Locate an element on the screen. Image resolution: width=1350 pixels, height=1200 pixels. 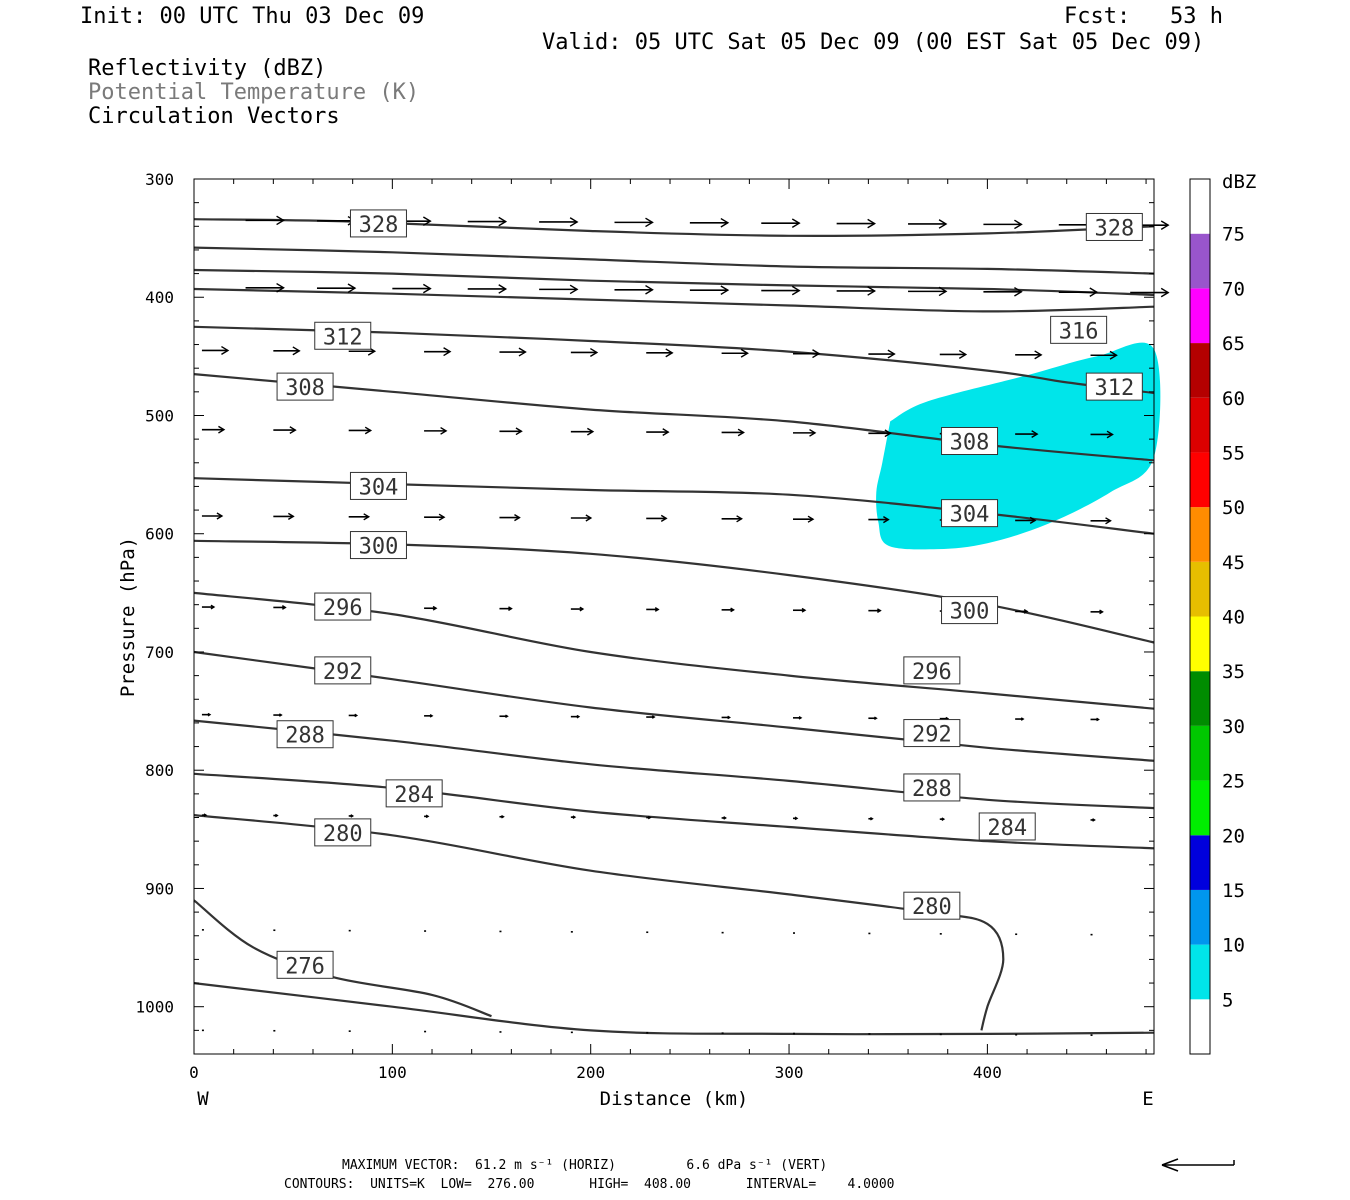
colorbar-level-20: 20 is located at coordinates (1233, 836).